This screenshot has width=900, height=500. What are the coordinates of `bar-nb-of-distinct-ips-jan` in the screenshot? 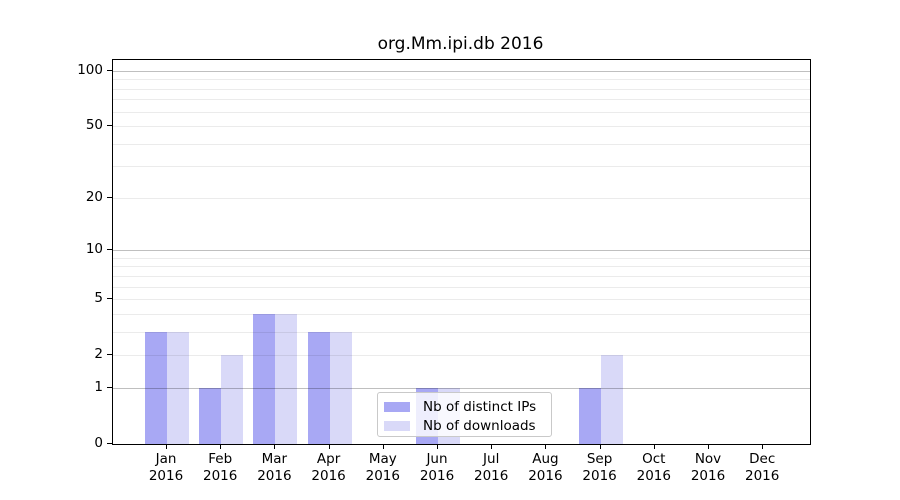 It's located at (156, 387).